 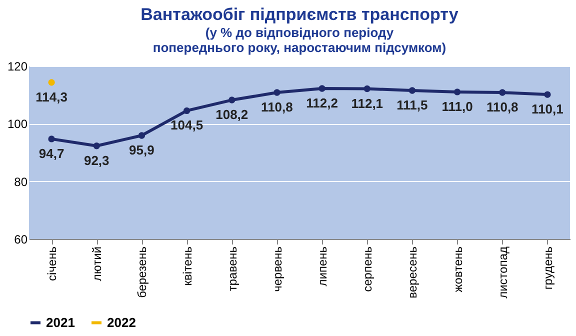 What do you see at coordinates (187, 266) in the screenshot?
I see `x-tick-label: квітень` at bounding box center [187, 266].